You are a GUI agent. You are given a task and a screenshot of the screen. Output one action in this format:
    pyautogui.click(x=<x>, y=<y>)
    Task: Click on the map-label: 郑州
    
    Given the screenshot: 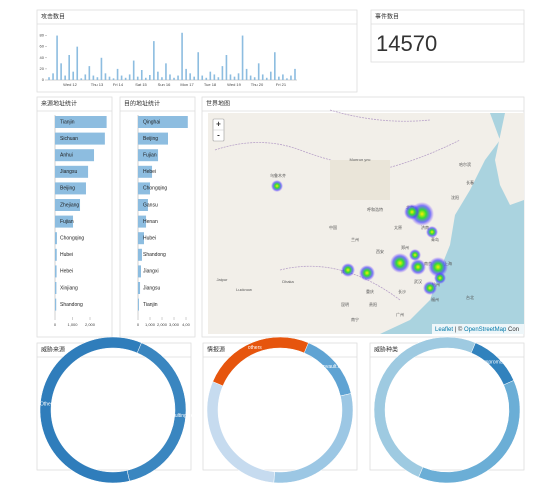 What is the action you would take?
    pyautogui.click(x=405, y=247)
    